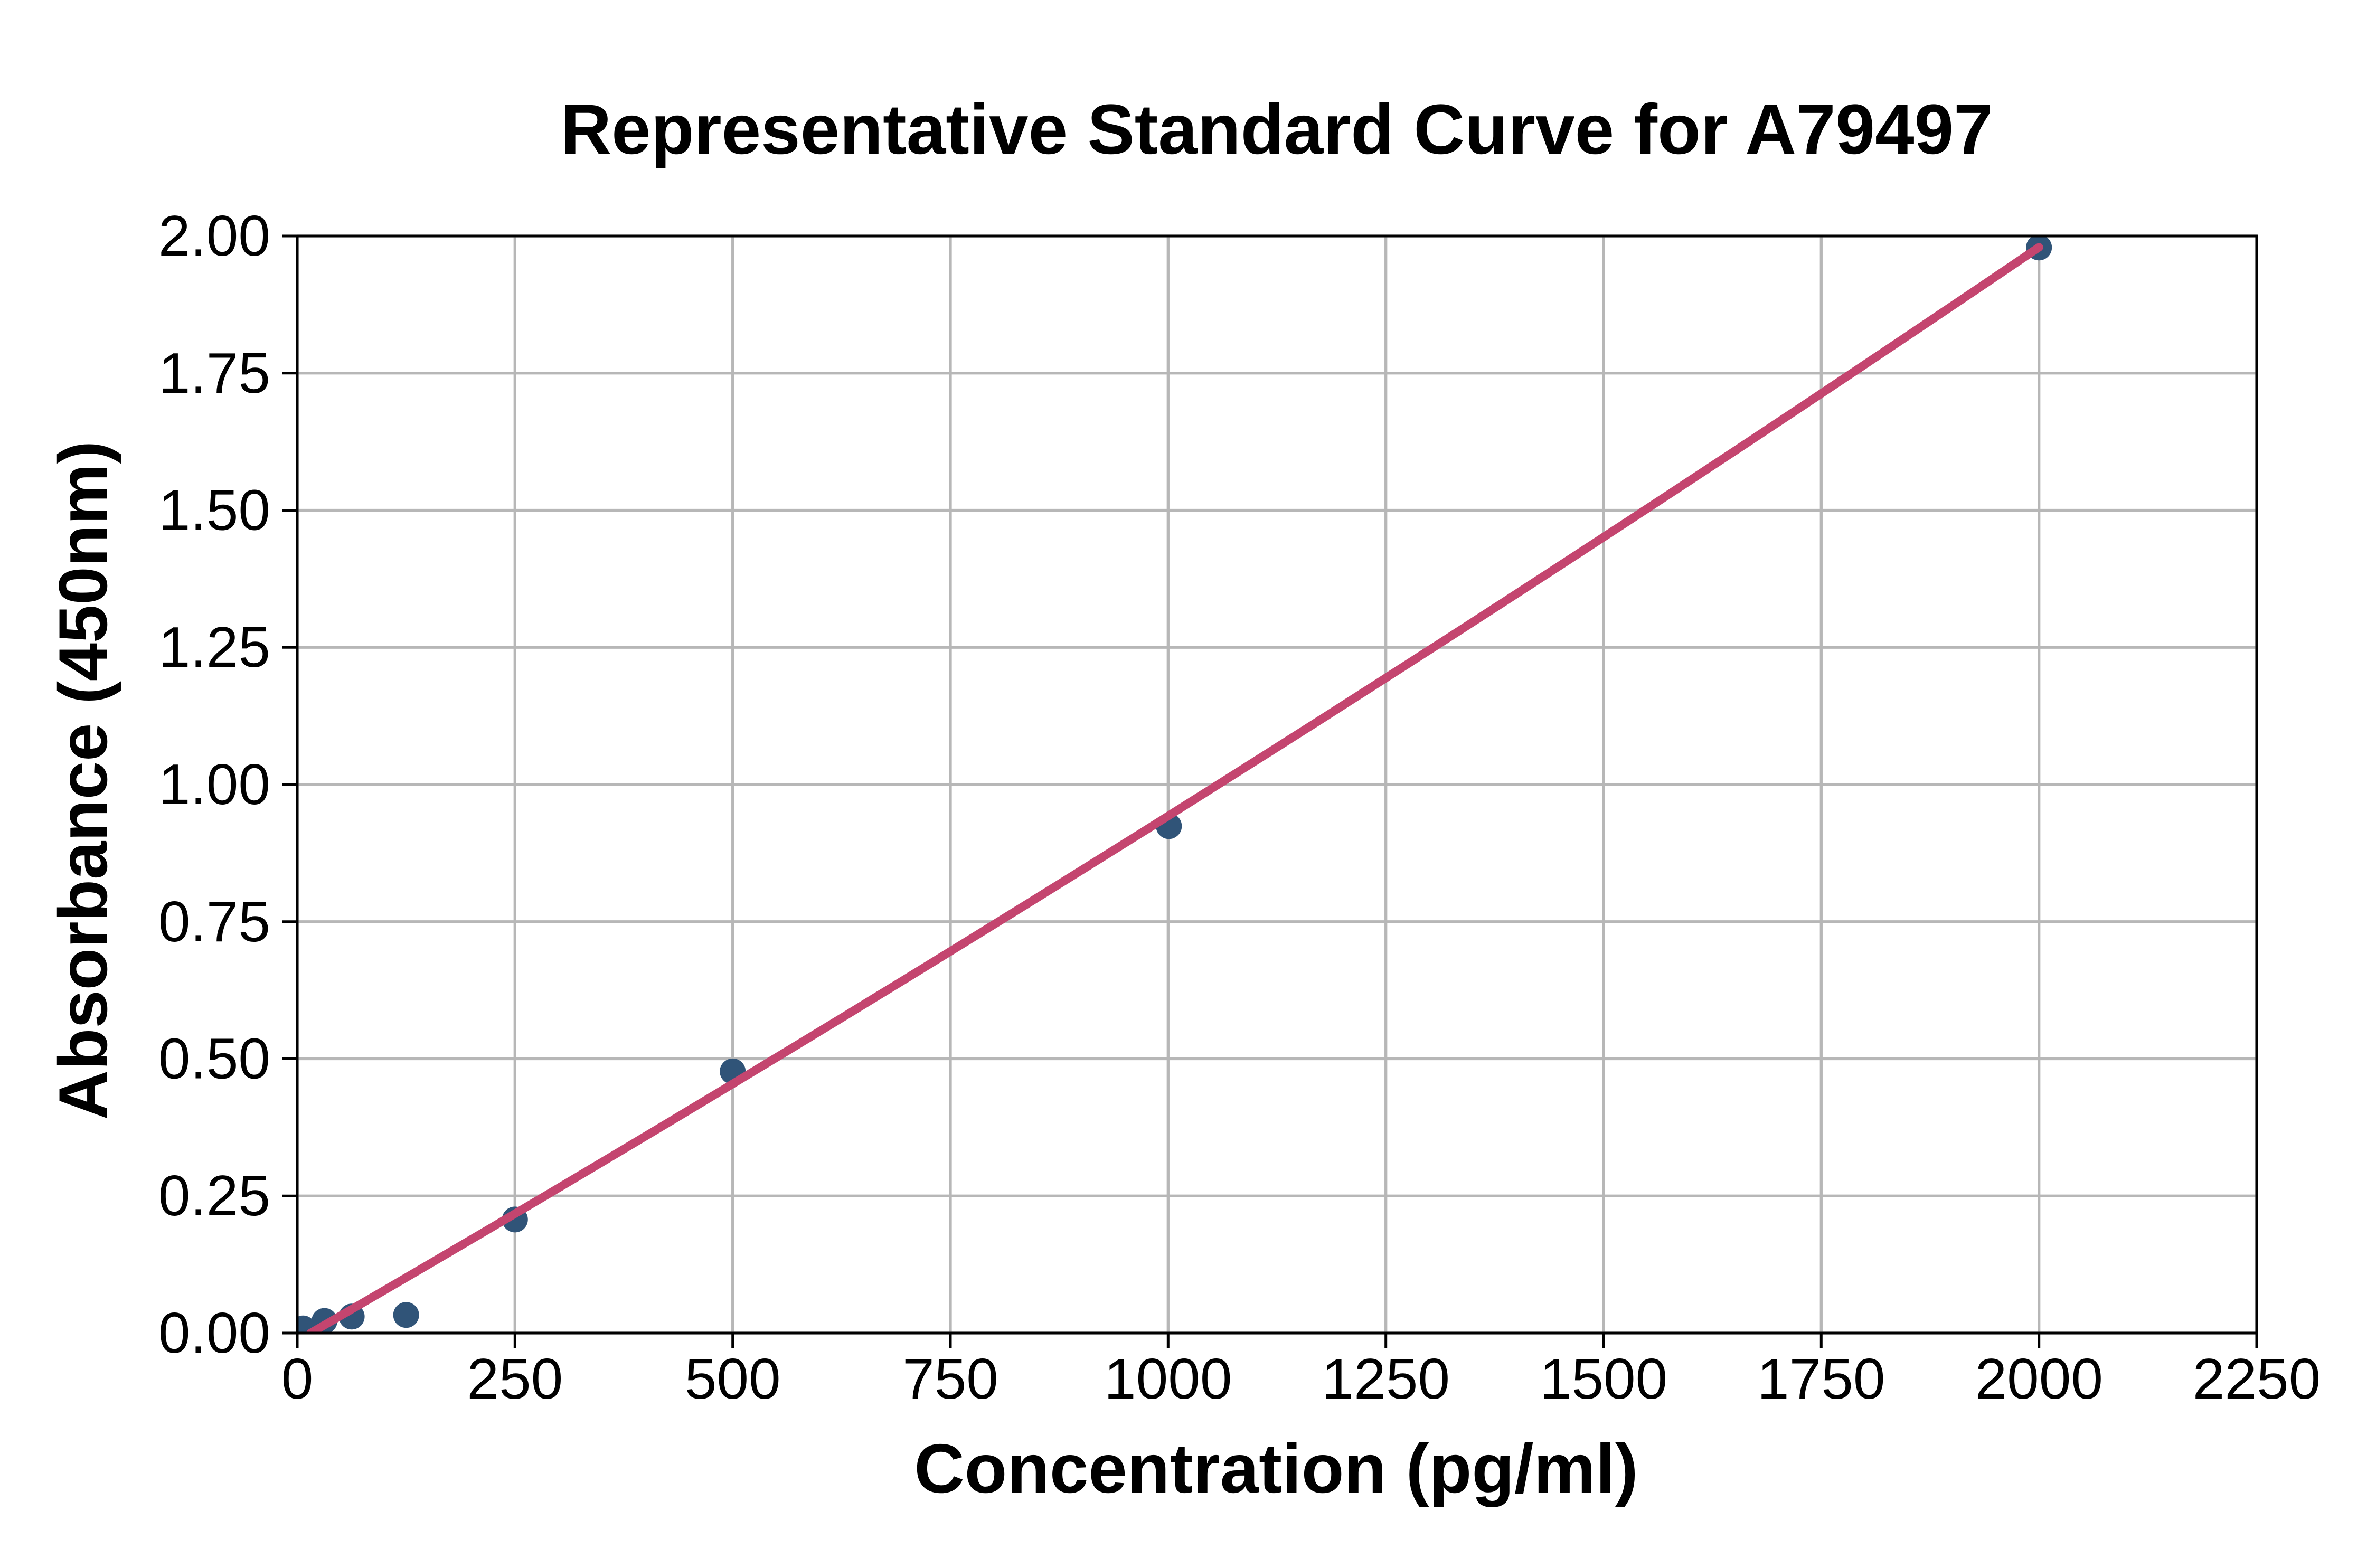 This screenshot has height=1568, width=2376. What do you see at coordinates (1168, 1379) in the screenshot?
I see `svg-text: 1000` at bounding box center [1168, 1379].